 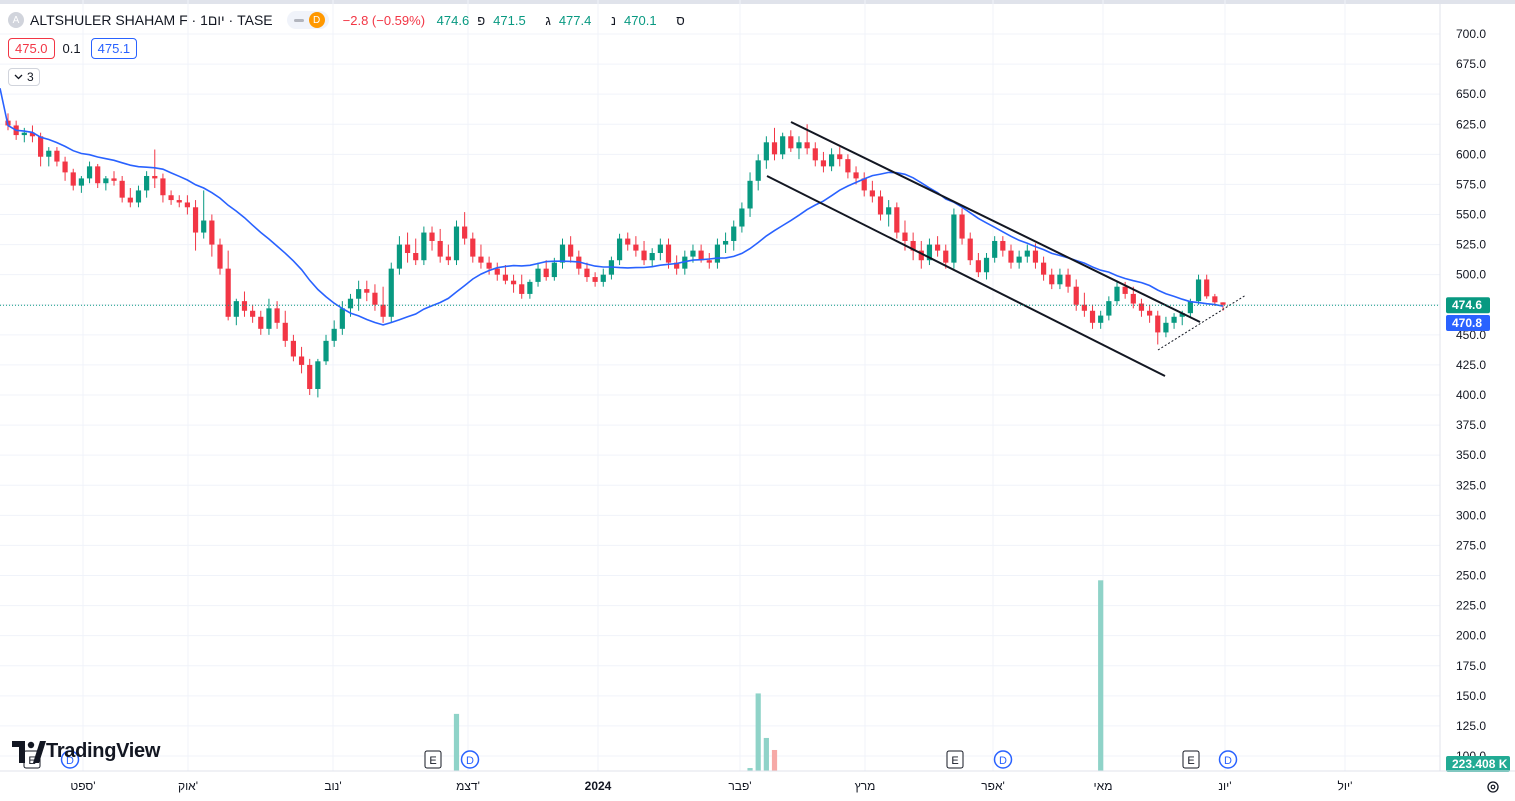 What do you see at coordinates (470, 759) in the screenshot?
I see `dividend-marker-circle` at bounding box center [470, 759].